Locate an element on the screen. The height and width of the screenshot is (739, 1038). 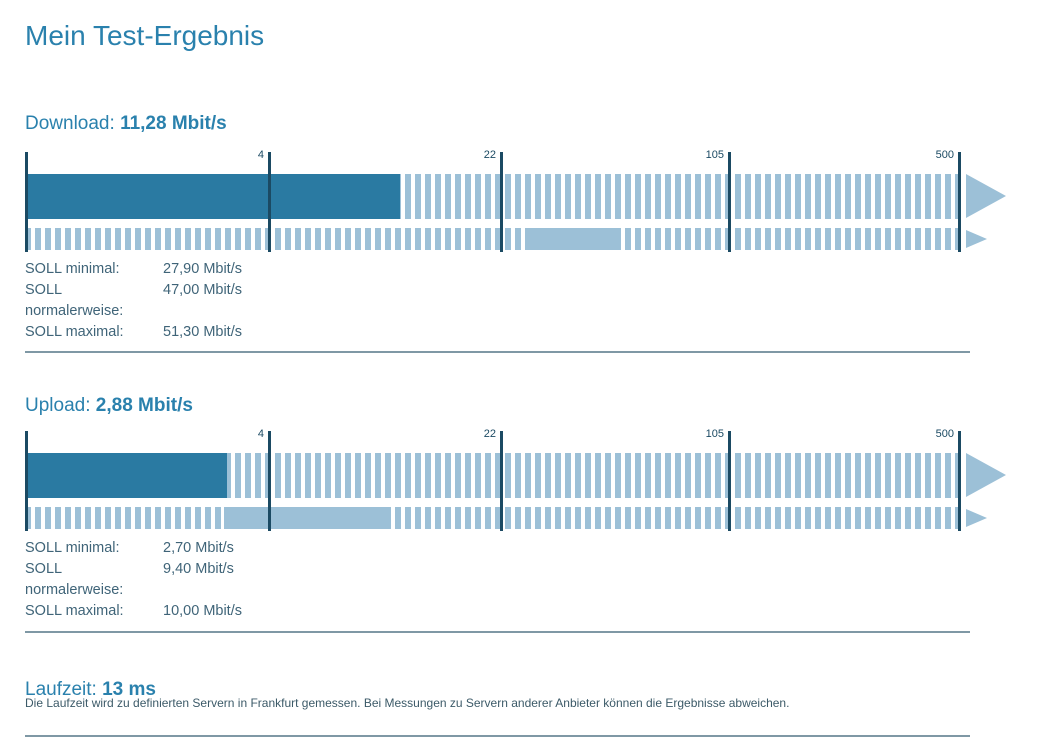
upload-heading: Upload: 2,88 Mbit/s is located at coordinates (109, 406).